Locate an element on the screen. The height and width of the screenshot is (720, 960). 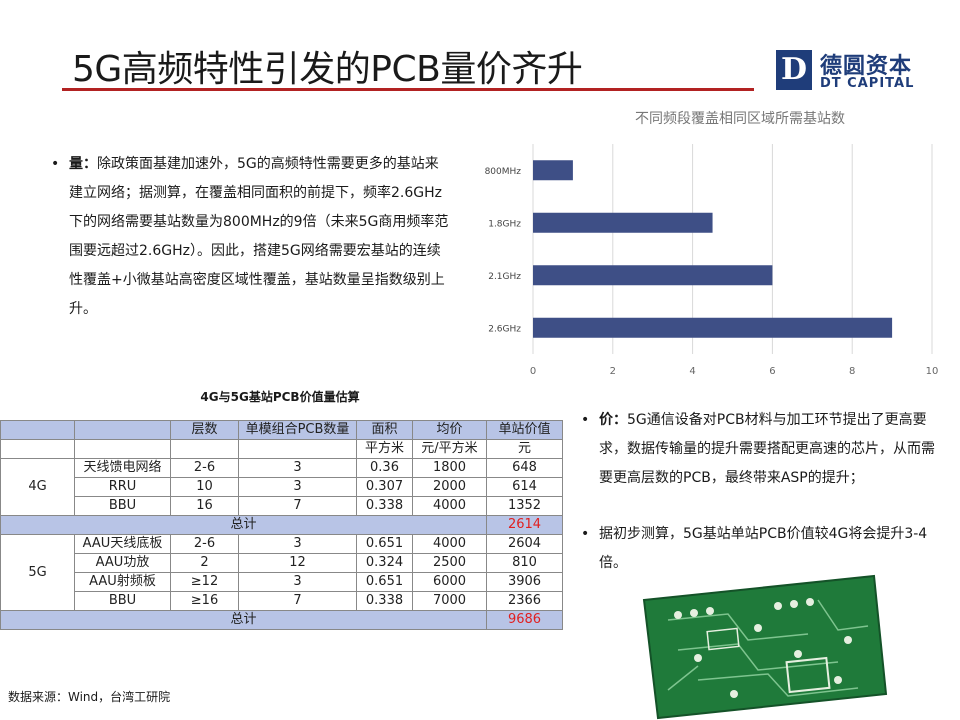
total-value-5g: 9686 is located at coordinates (524, 620).